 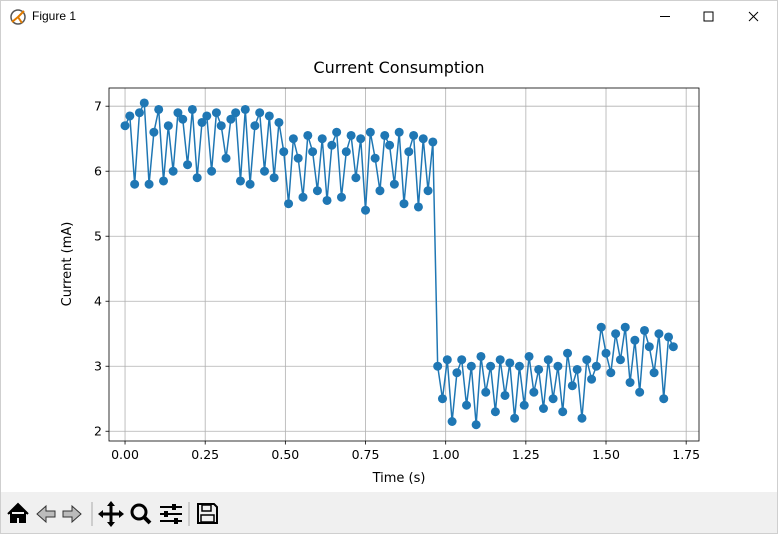 What do you see at coordinates (399, 478) in the screenshot?
I see `x-axis-label: Time (s)` at bounding box center [399, 478].